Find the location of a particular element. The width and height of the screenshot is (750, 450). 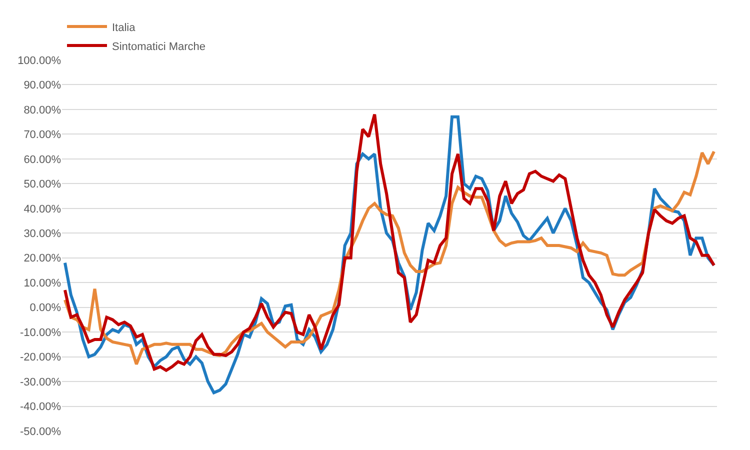

y-tick-label: 80.00% is located at coordinates (43, 110).